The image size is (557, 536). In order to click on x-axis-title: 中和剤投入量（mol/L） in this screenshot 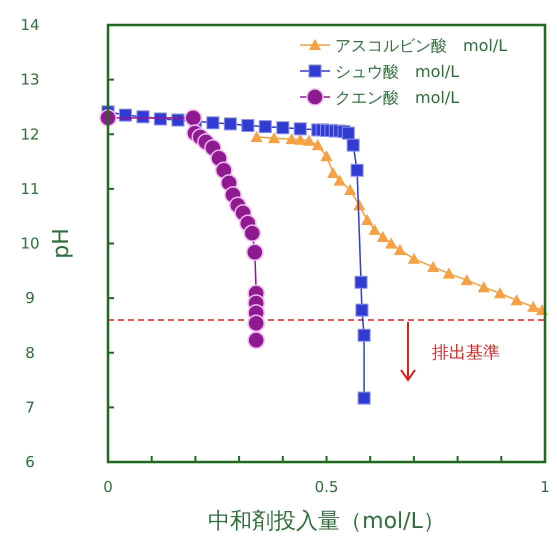, I will do `click(326, 521)`.